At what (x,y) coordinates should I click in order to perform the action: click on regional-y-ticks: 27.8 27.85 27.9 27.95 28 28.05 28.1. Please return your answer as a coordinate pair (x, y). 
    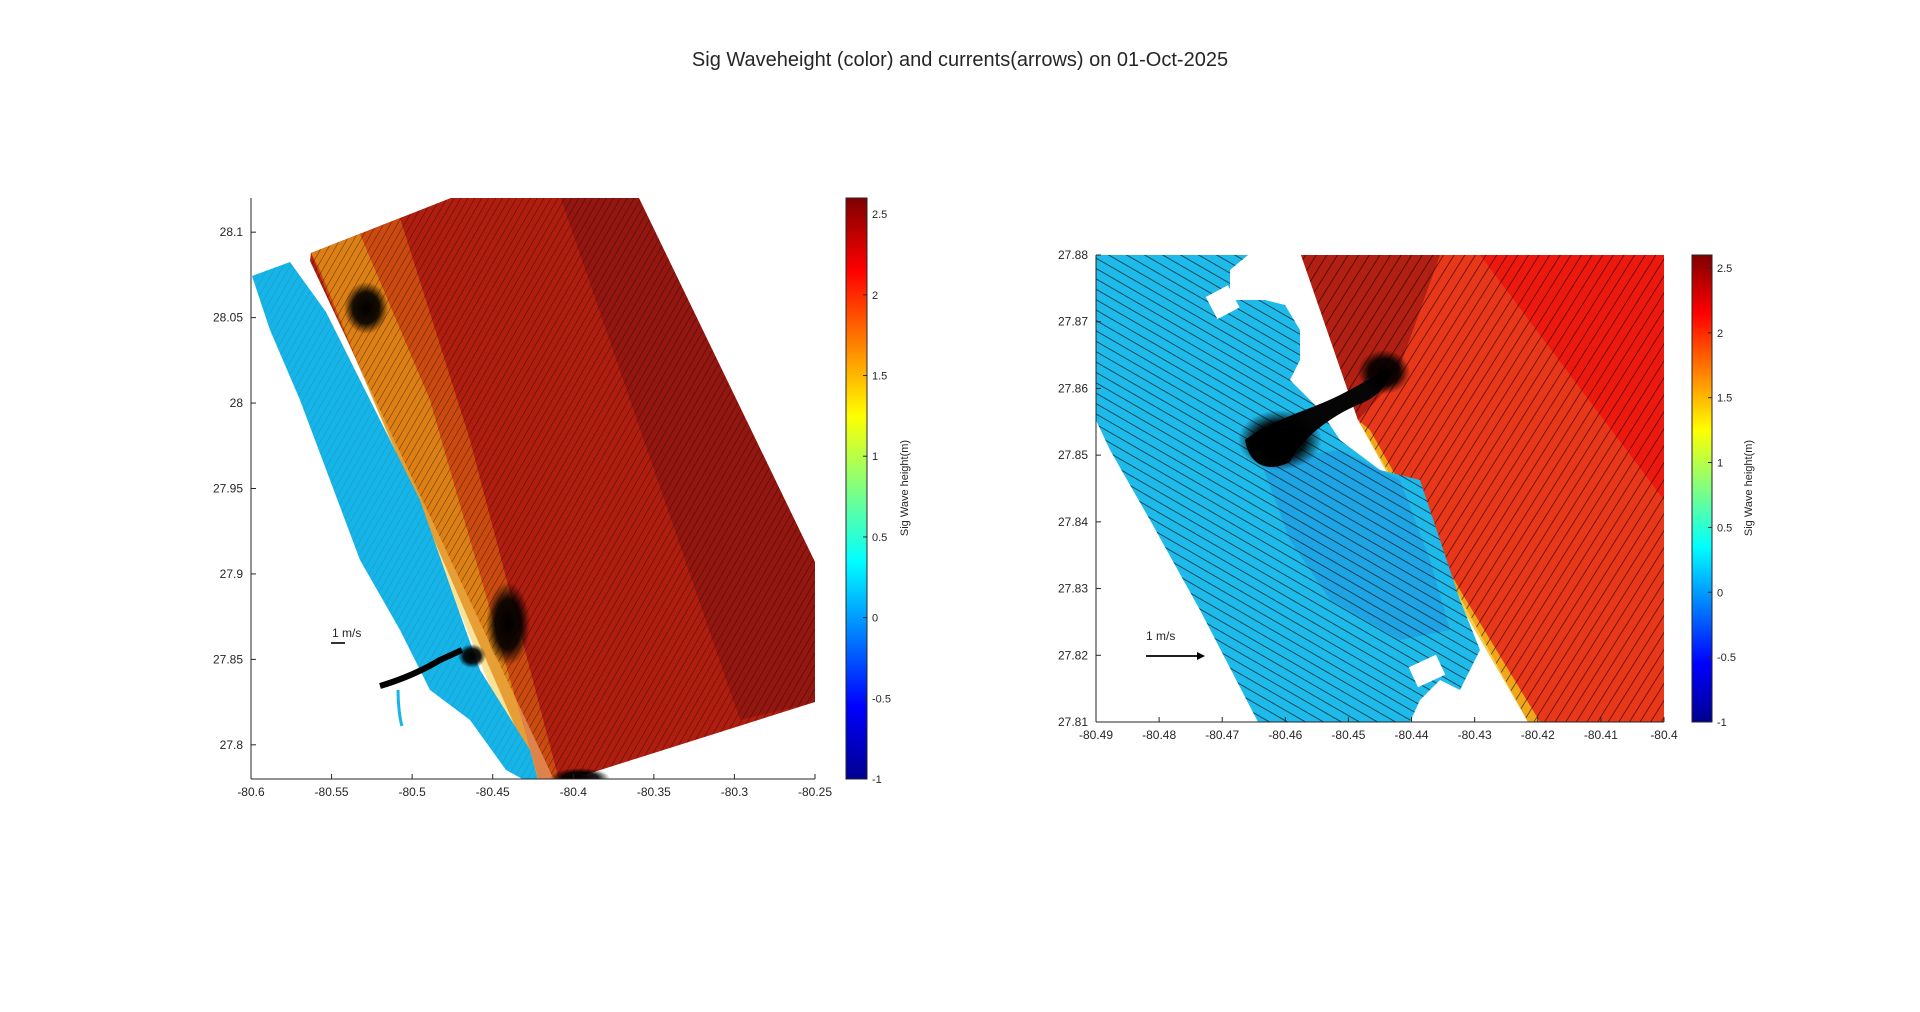
    Looking at the image, I should click on (234, 488).